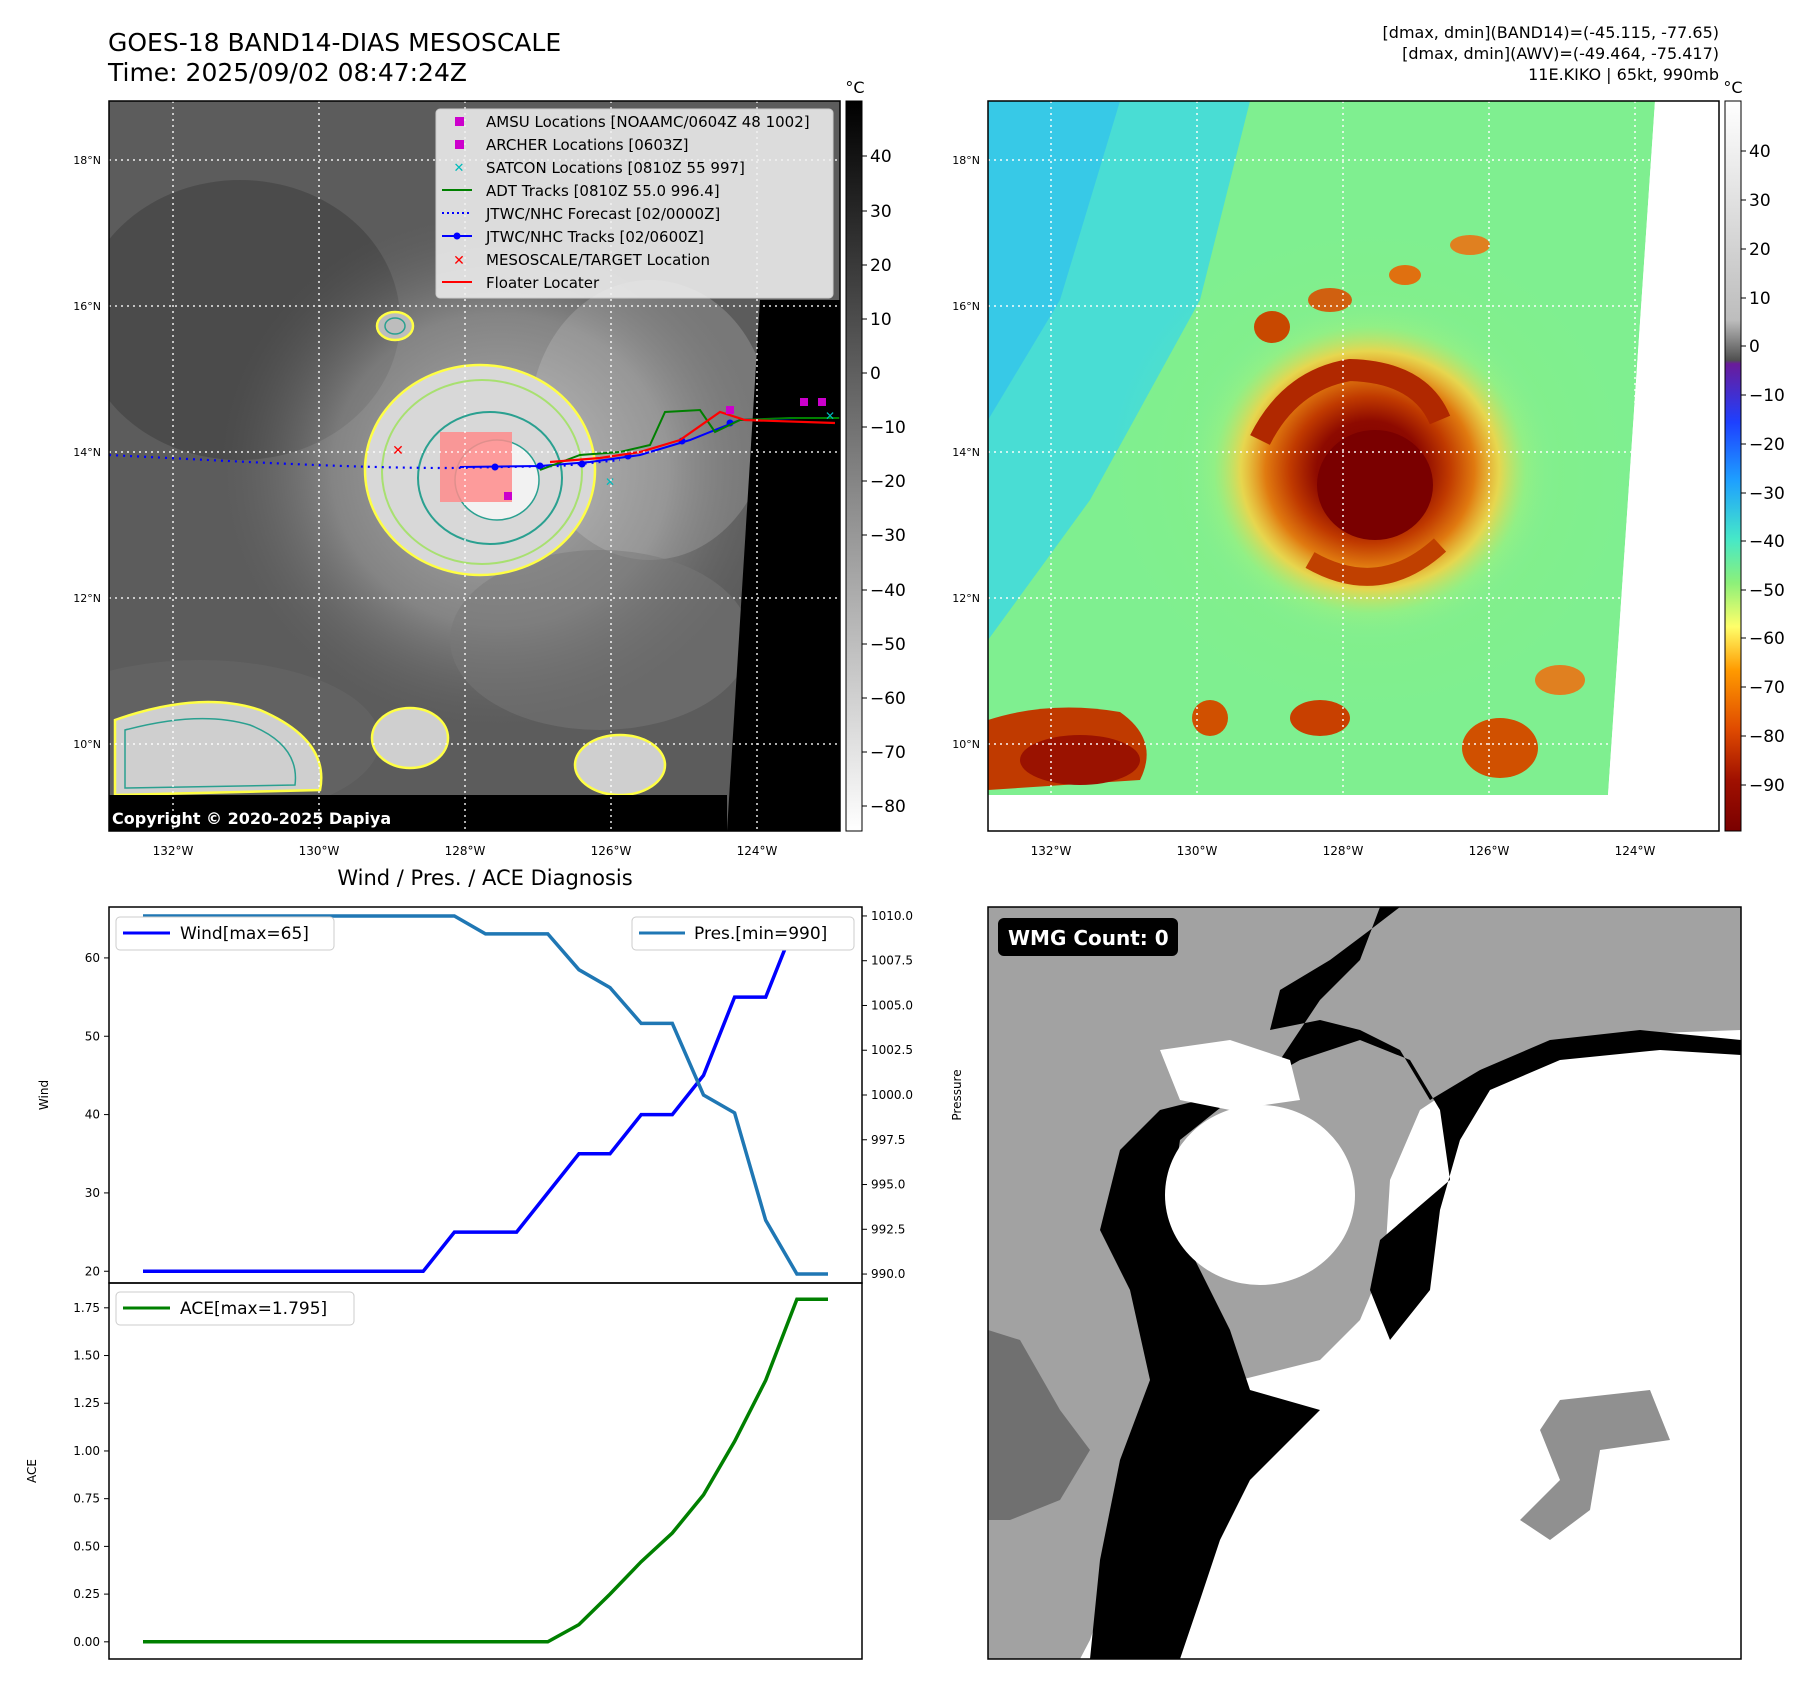 The height and width of the screenshot is (1690, 1801). I want to click on stat-awv: [dmax, dmin](AWV)=(-49.464, -75.417), so click(1560, 53).